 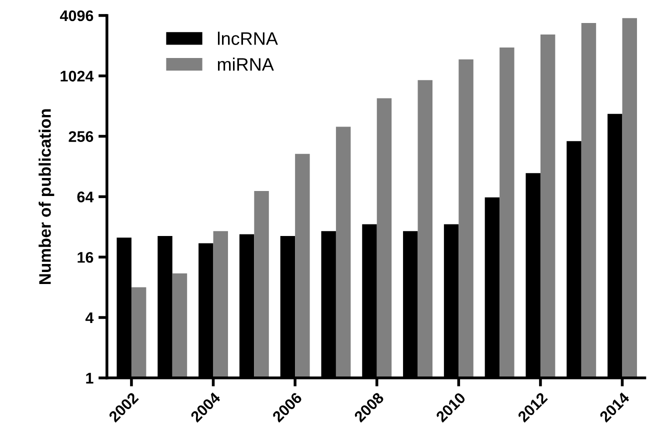 What do you see at coordinates (77, 16) in the screenshot?
I see `y-tick-label: 4096` at bounding box center [77, 16].